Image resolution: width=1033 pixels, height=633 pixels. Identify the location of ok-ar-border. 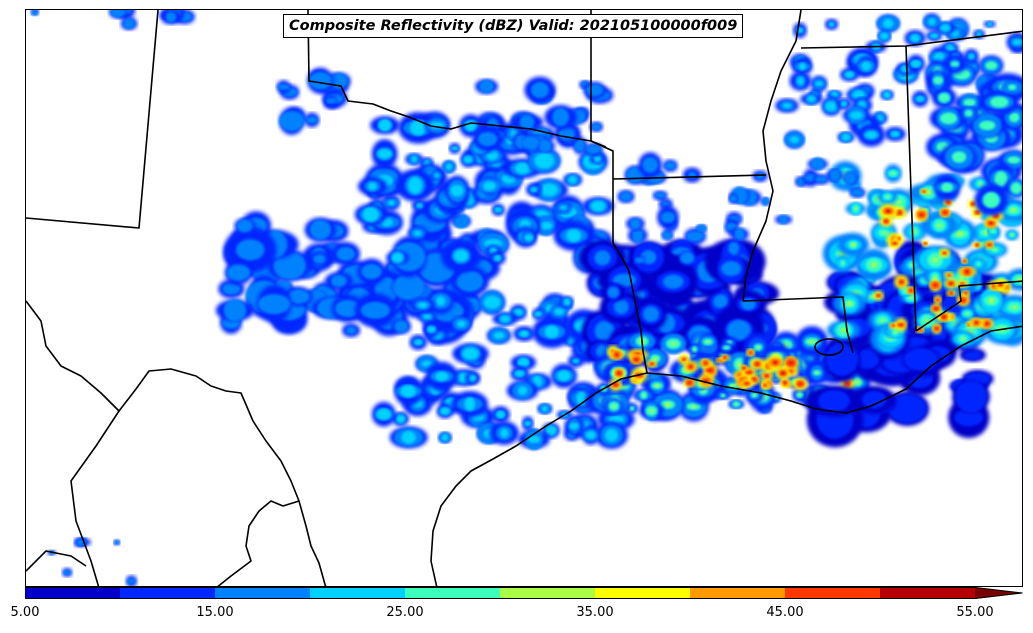
(602, 126).